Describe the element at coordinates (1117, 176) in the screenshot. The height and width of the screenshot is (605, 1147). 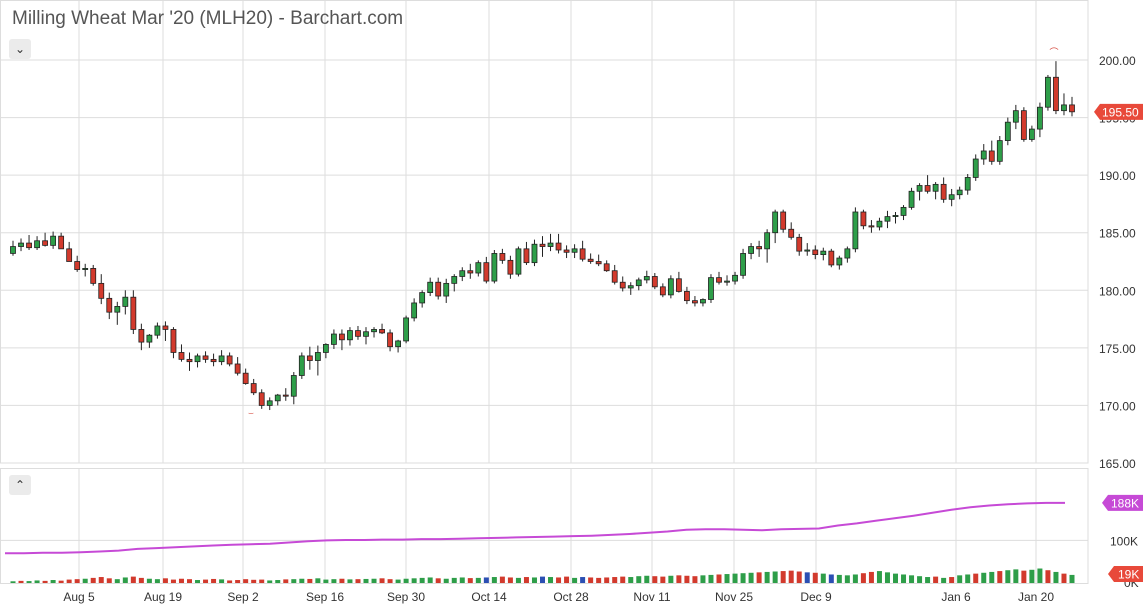
I see `price-tick-label: 190.00` at that location.